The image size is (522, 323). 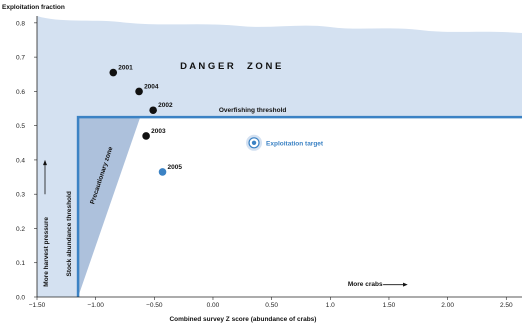 What do you see at coordinates (330, 305) in the screenshot?
I see `x-tick-label: 1.0` at bounding box center [330, 305].